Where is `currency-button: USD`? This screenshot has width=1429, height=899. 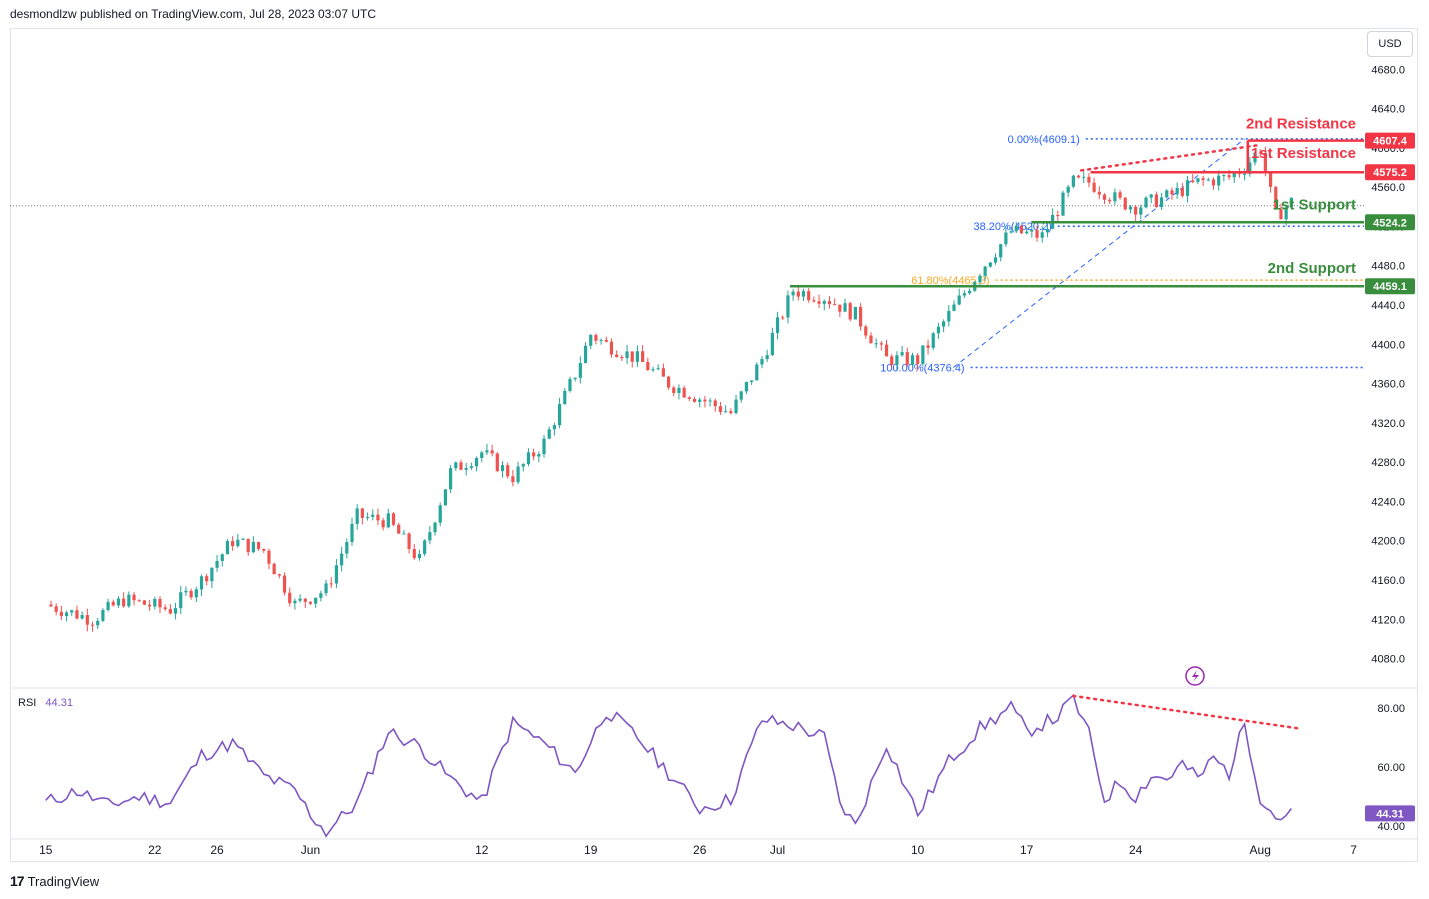
currency-button: USD is located at coordinates (1390, 44).